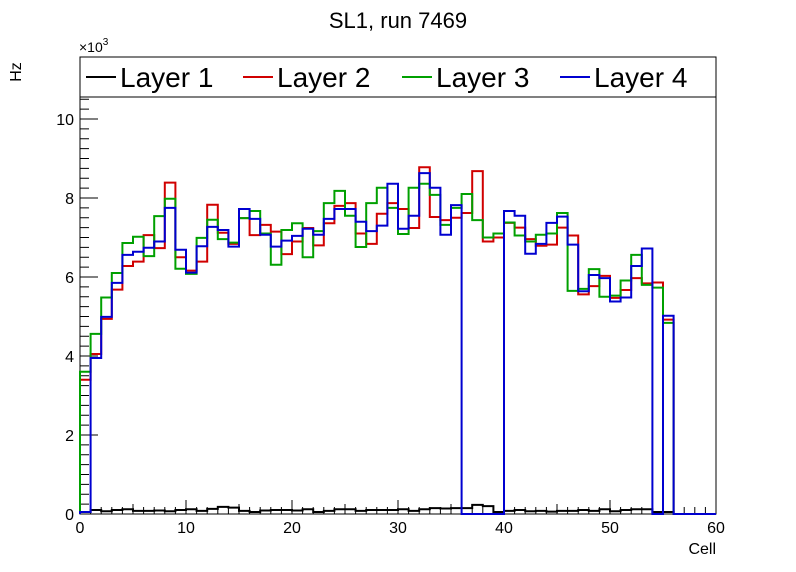 This screenshot has height=572, width=796. Describe the element at coordinates (106, 42) in the screenshot. I see `y-multiplier-exponent: 3` at that location.